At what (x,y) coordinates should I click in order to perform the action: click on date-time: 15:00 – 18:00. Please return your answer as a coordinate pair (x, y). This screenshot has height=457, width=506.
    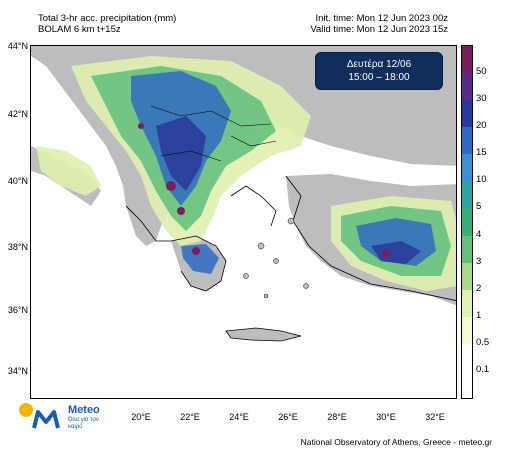
    Looking at the image, I should click on (379, 77).